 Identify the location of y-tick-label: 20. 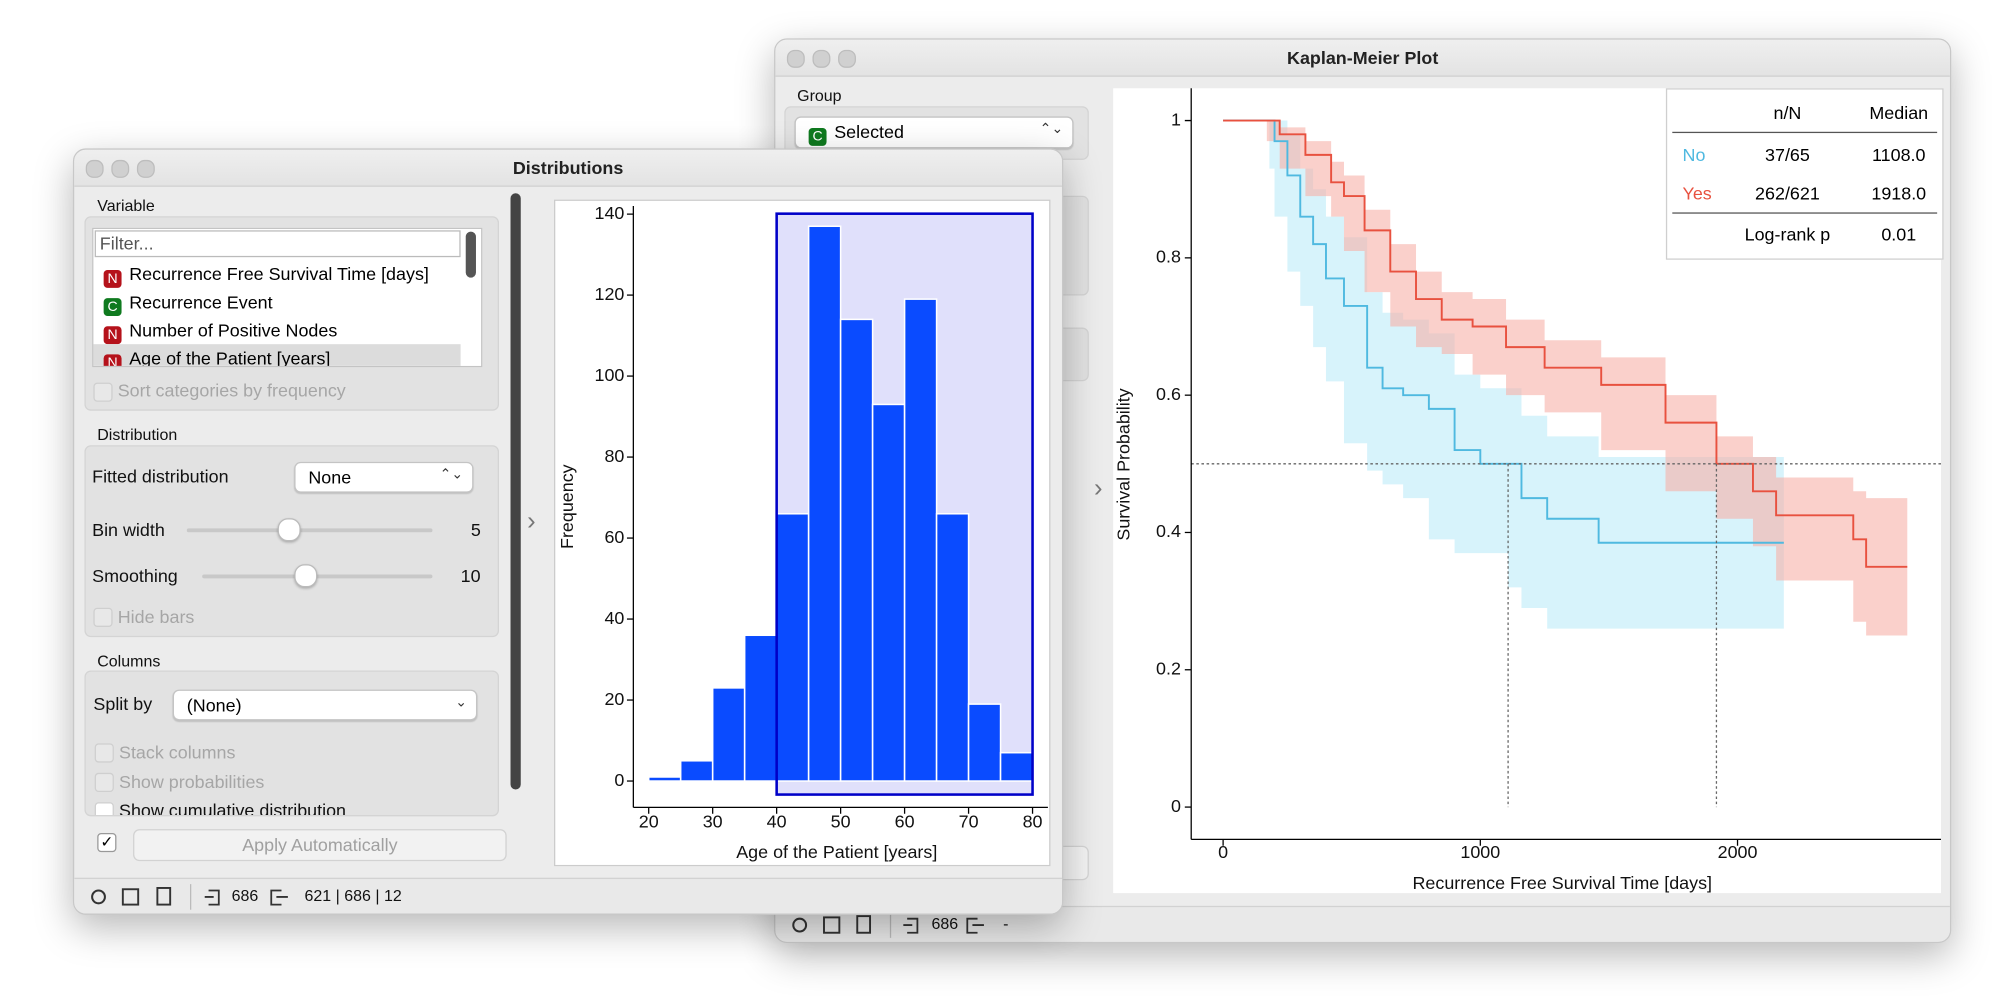
(614, 699).